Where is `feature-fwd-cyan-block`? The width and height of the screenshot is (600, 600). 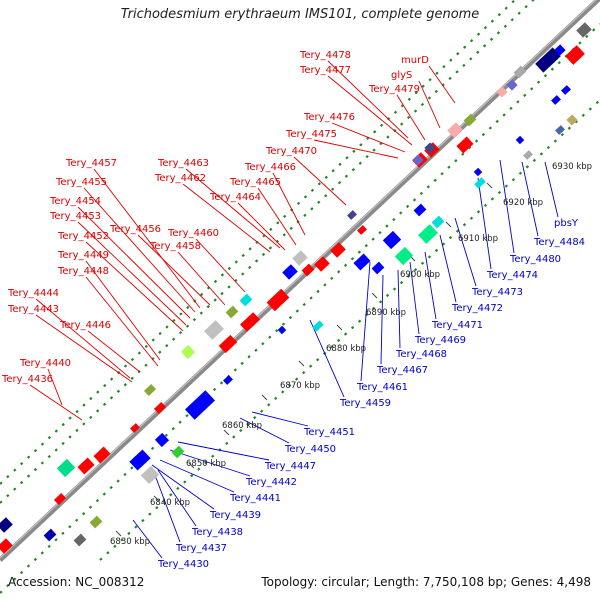
feature-fwd-cyan-block is located at coordinates (66, 468).